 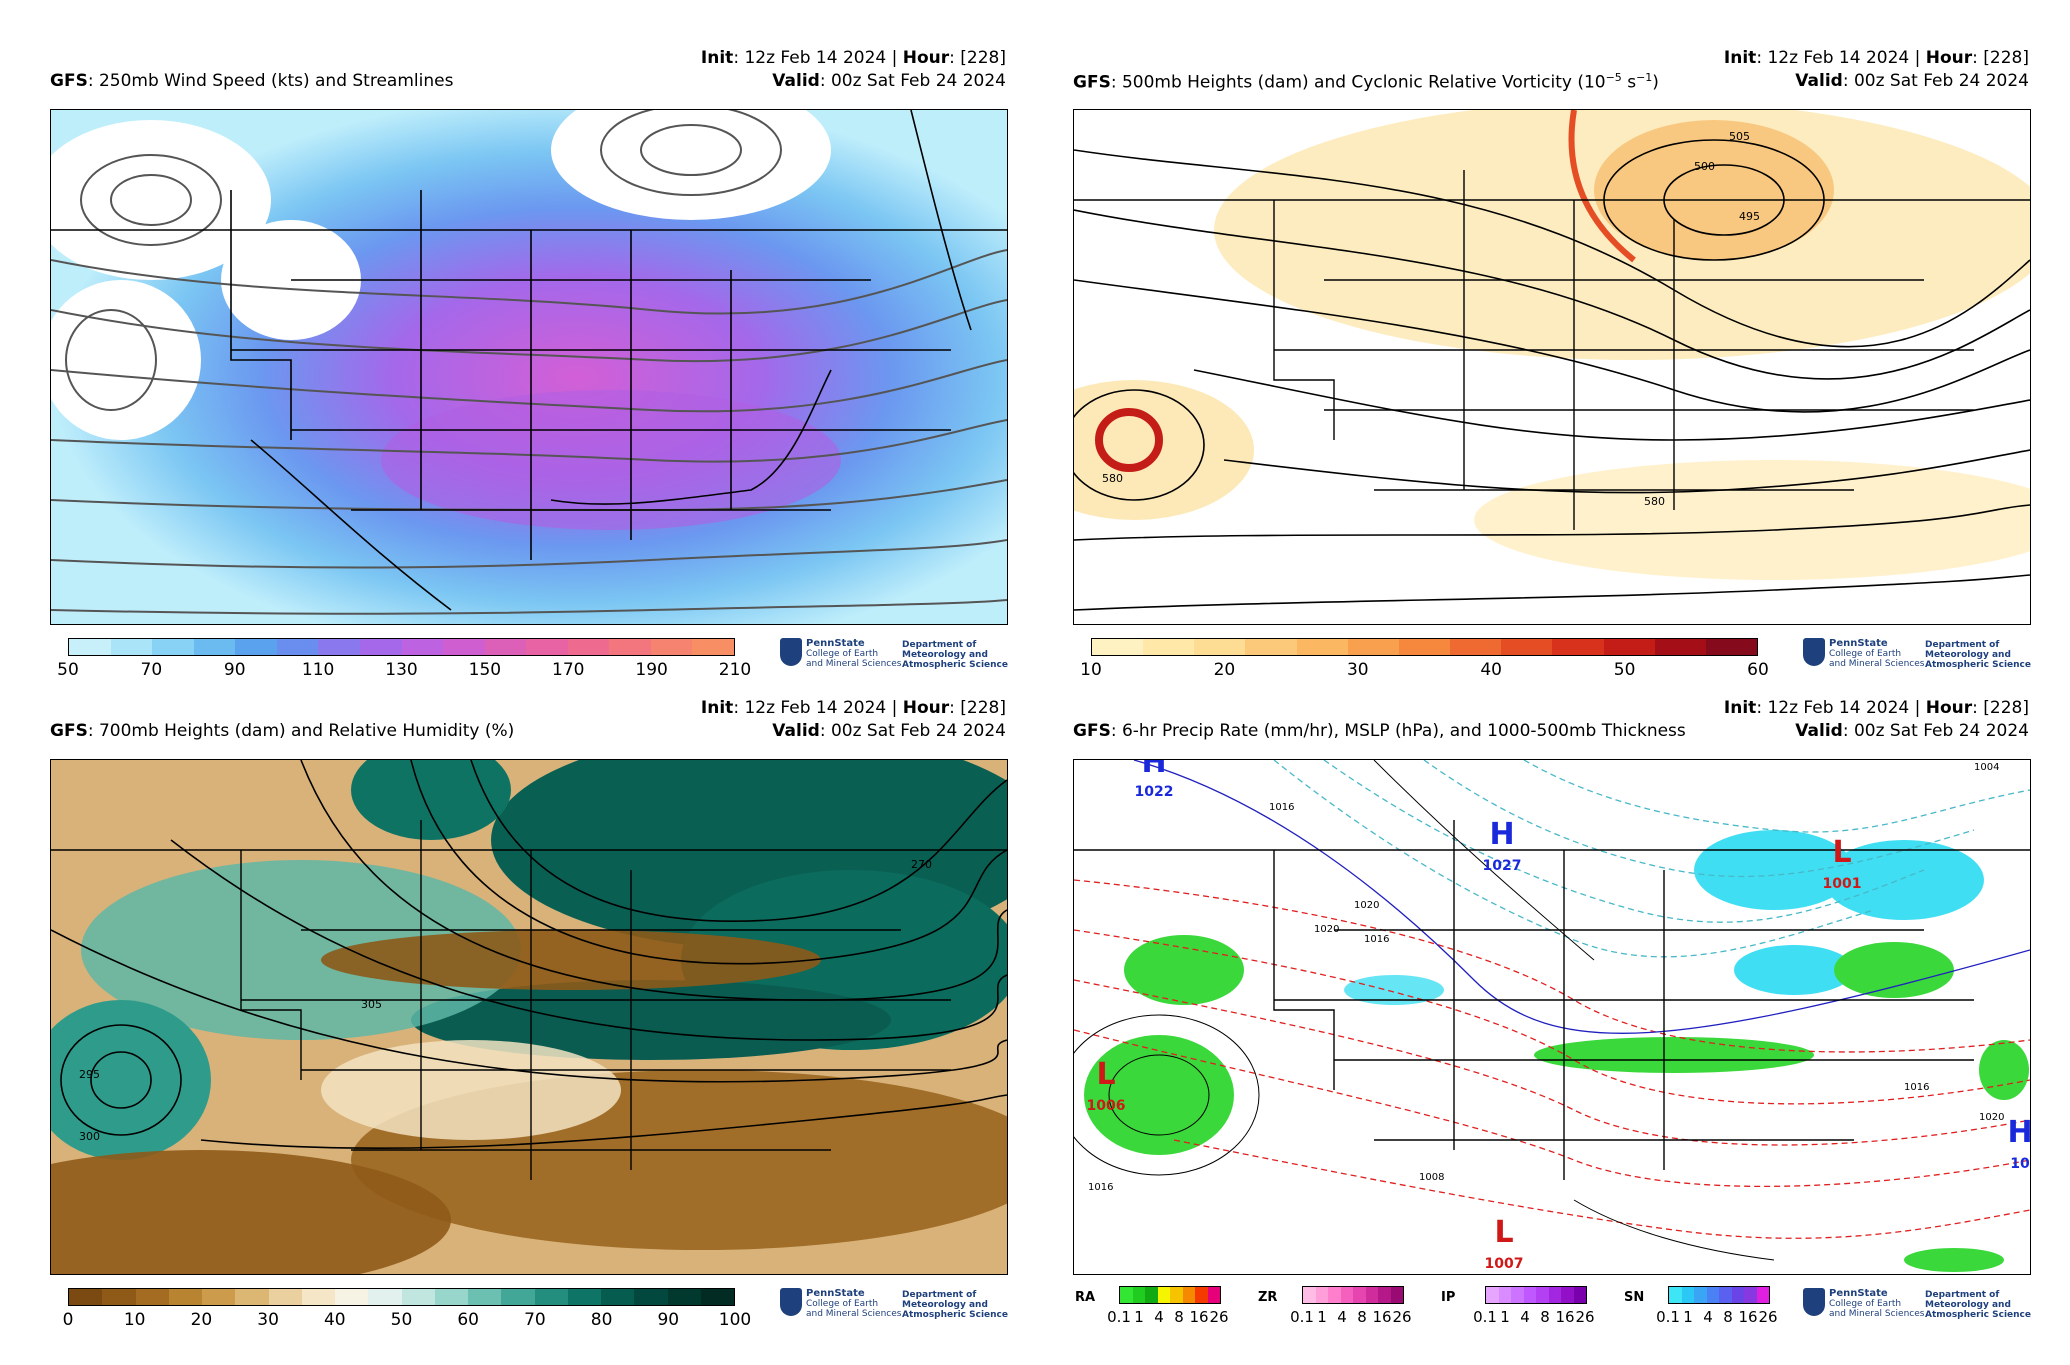 What do you see at coordinates (1749, 216) in the screenshot?
I see `contour-label: 495` at bounding box center [1749, 216].